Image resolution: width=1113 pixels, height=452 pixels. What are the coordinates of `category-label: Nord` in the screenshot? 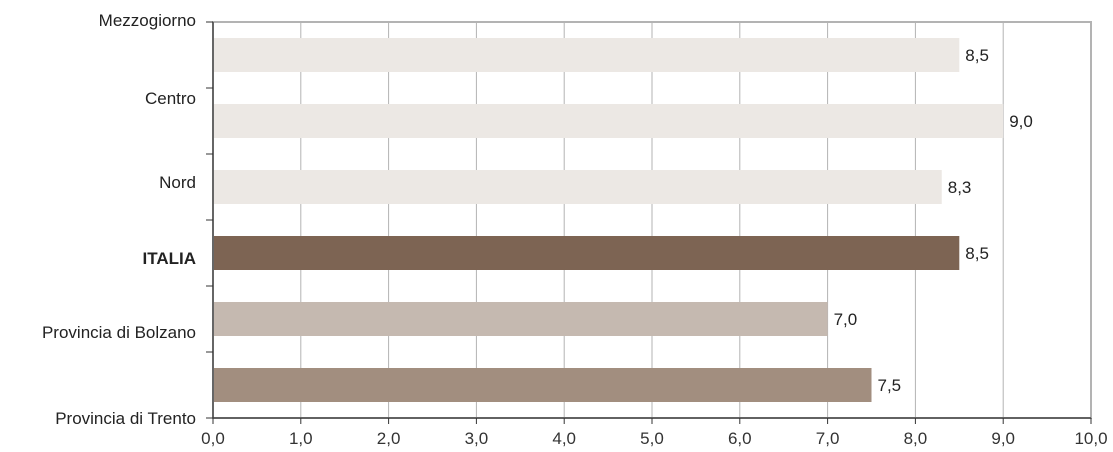 It's located at (177, 182).